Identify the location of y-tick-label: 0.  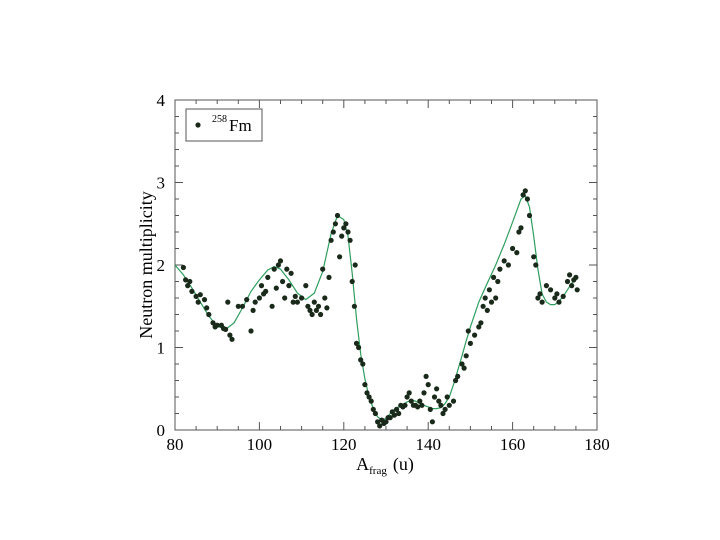
(161, 430).